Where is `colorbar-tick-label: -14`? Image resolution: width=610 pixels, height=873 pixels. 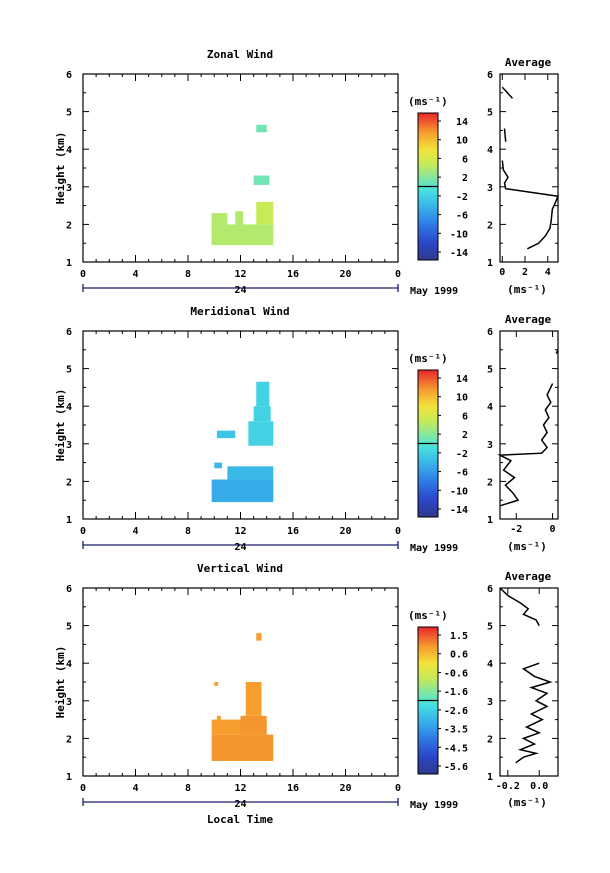
colorbar-tick-label: -14 is located at coordinates (459, 253).